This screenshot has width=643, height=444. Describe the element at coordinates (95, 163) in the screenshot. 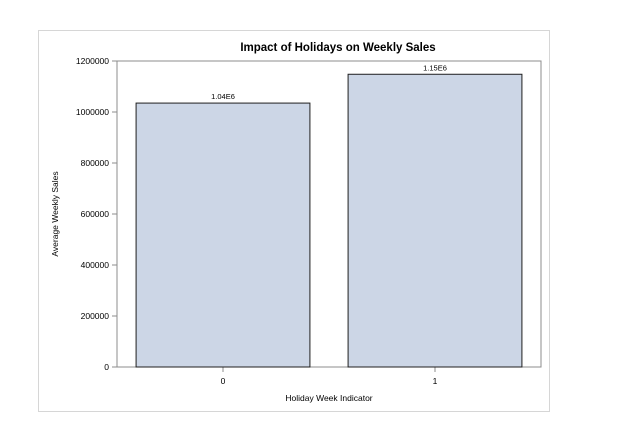

I see `y-tick-label: 800000` at that location.